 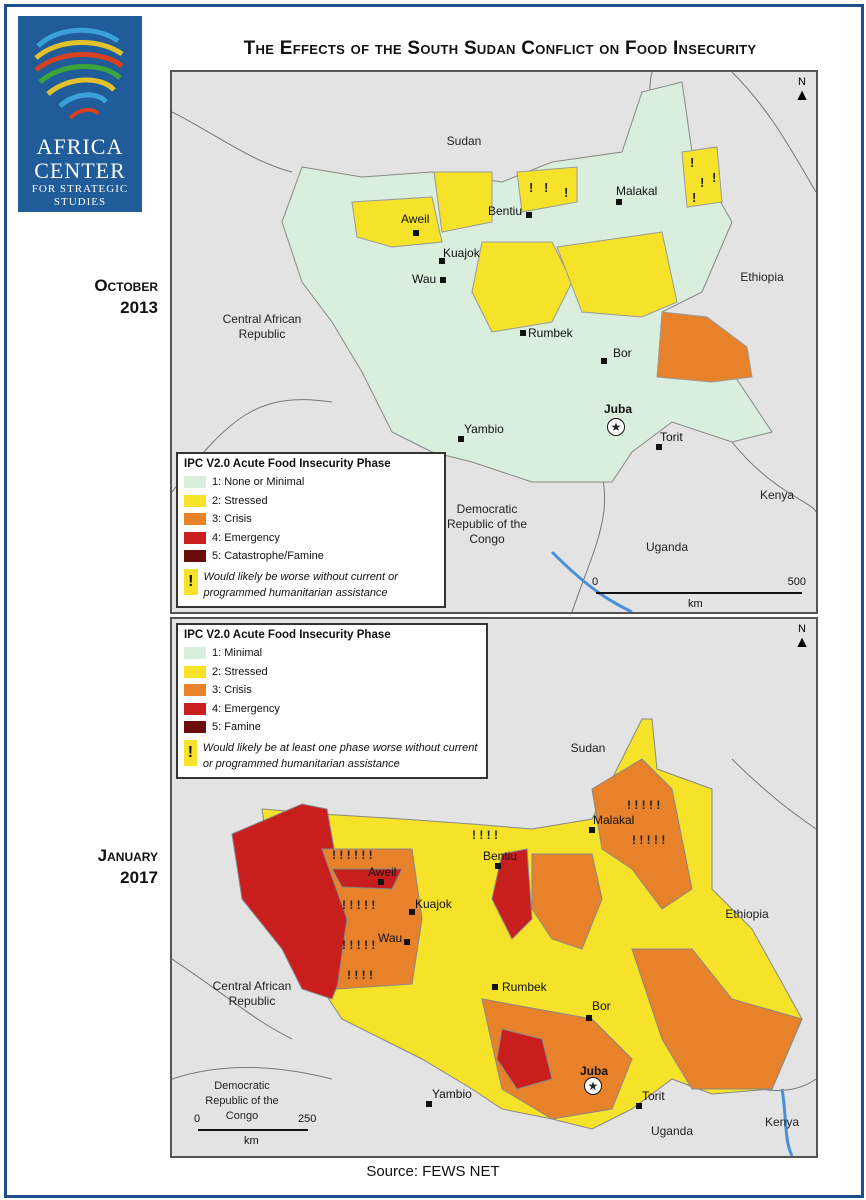 What do you see at coordinates (522, 287) in the screenshot?
I see `stressed-zone-central` at bounding box center [522, 287].